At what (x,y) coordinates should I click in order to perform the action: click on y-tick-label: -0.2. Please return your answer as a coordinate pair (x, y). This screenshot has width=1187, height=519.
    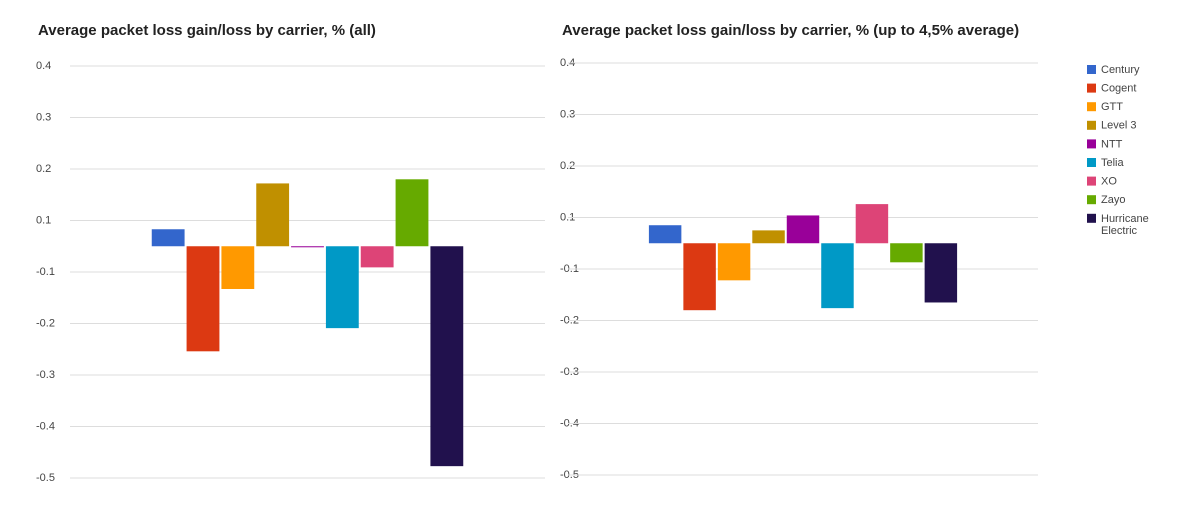
    Looking at the image, I should click on (45, 323).